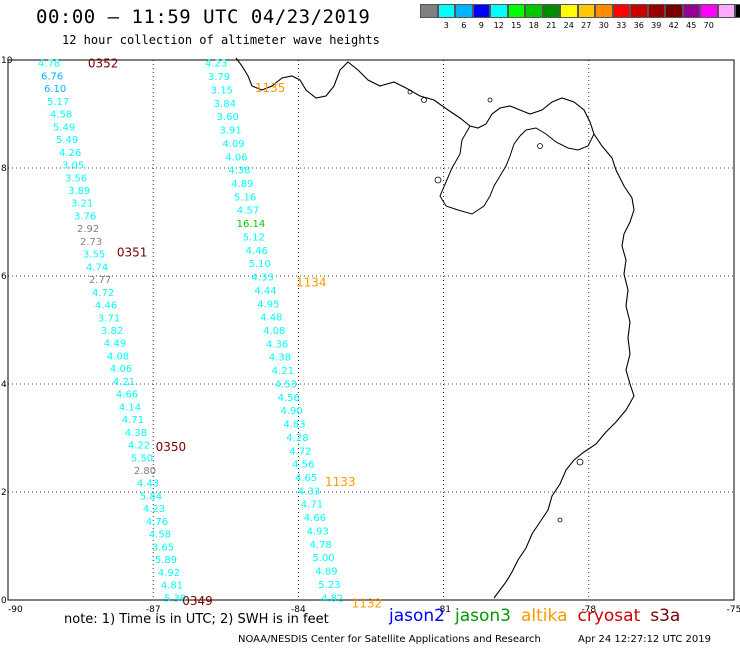 This screenshot has height=650, width=740. I want to click on legend-label: 15, so click(516, 25).